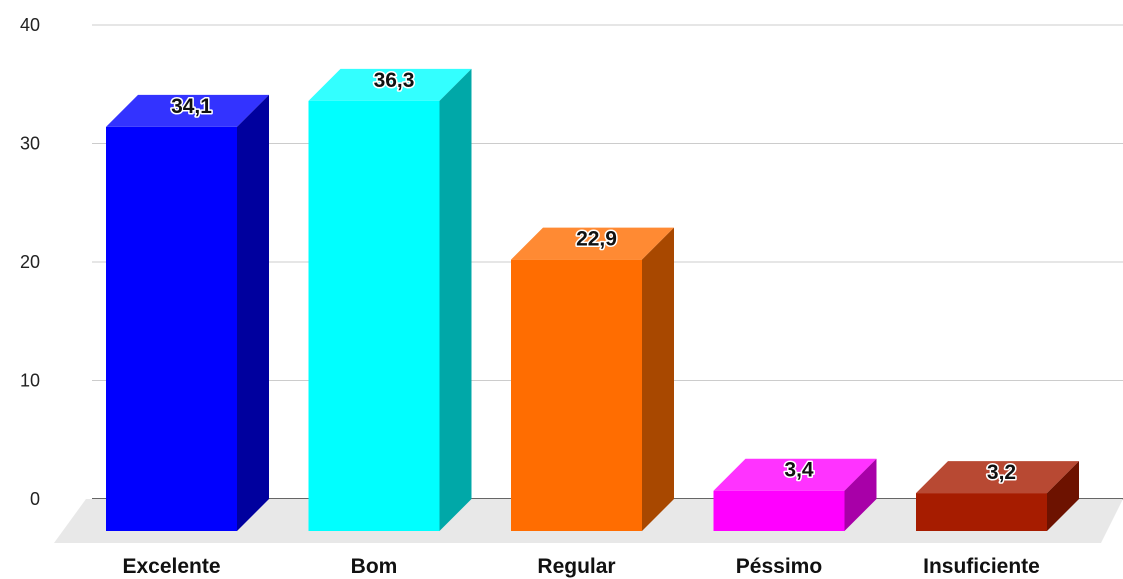 The width and height of the screenshot is (1123, 579). I want to click on x-tick-label: Péssimo, so click(779, 566).